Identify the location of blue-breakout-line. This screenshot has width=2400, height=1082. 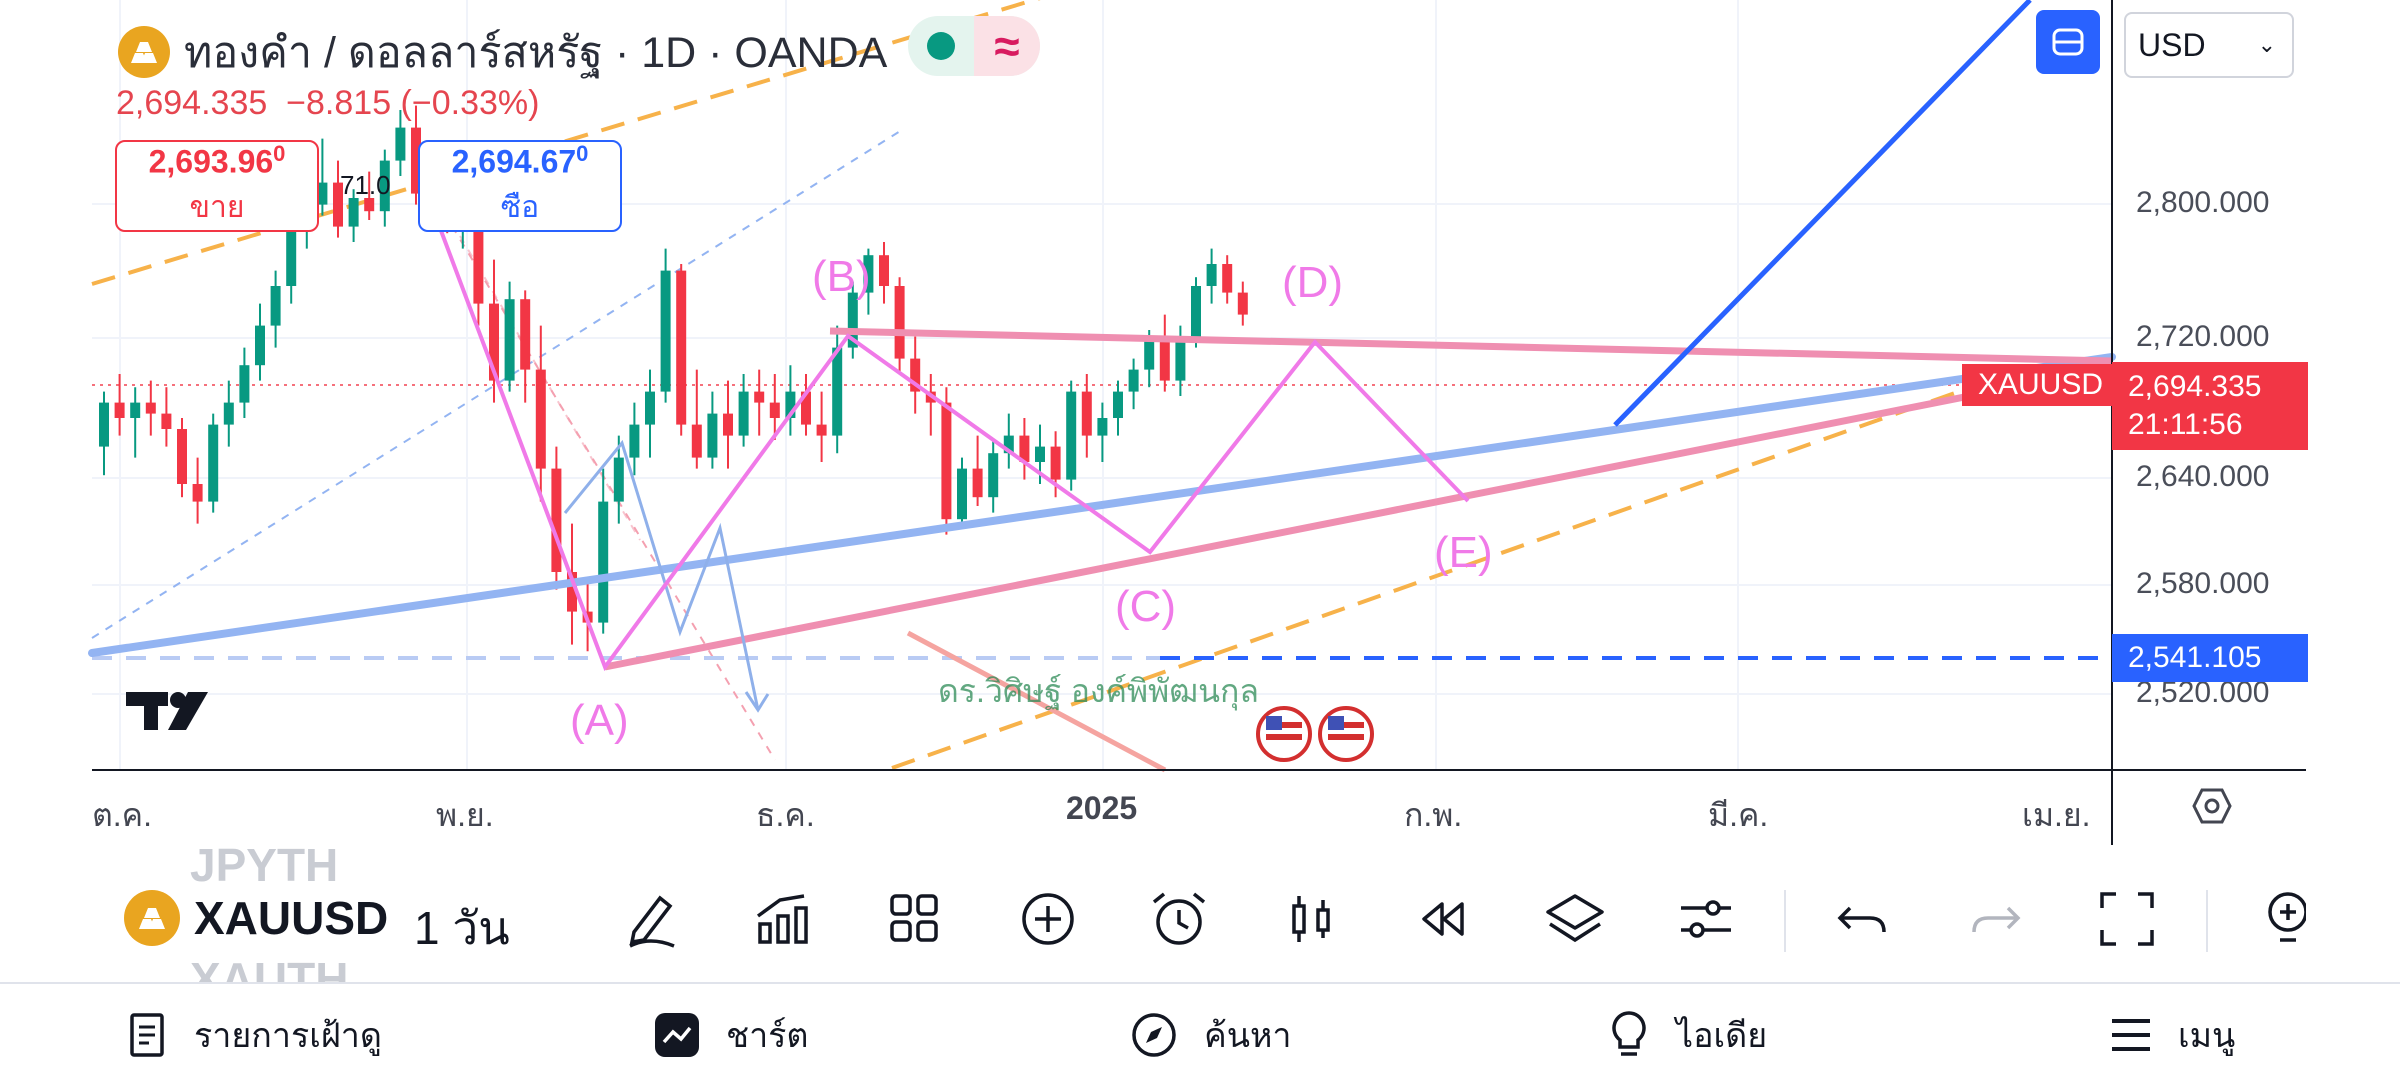
(1822, 213).